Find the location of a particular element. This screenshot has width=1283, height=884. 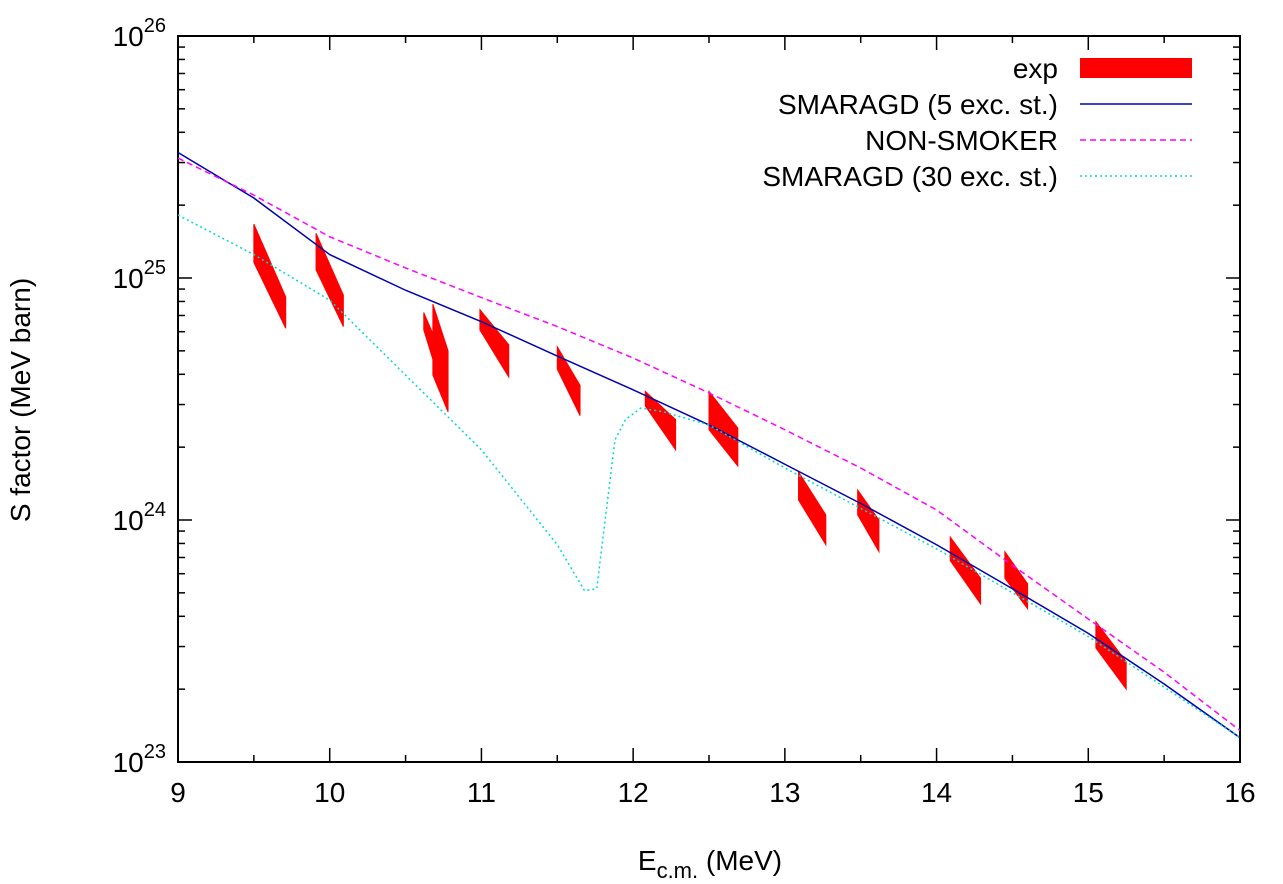

legend-swatch is located at coordinates (1136, 68).